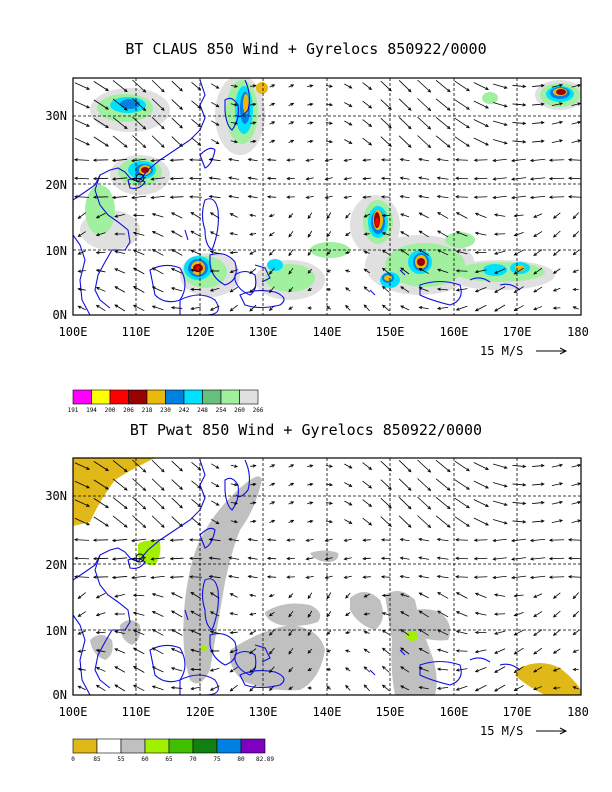 This screenshot has width=612, height=792. Describe the element at coordinates (184, 410) in the screenshot. I see `colorbar-label: 242` at that location.